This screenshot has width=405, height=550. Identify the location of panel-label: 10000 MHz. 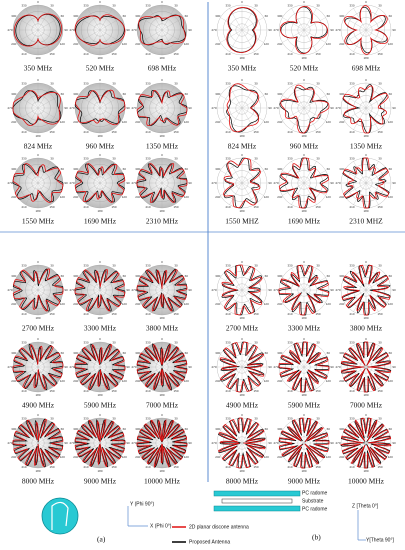
(162, 481).